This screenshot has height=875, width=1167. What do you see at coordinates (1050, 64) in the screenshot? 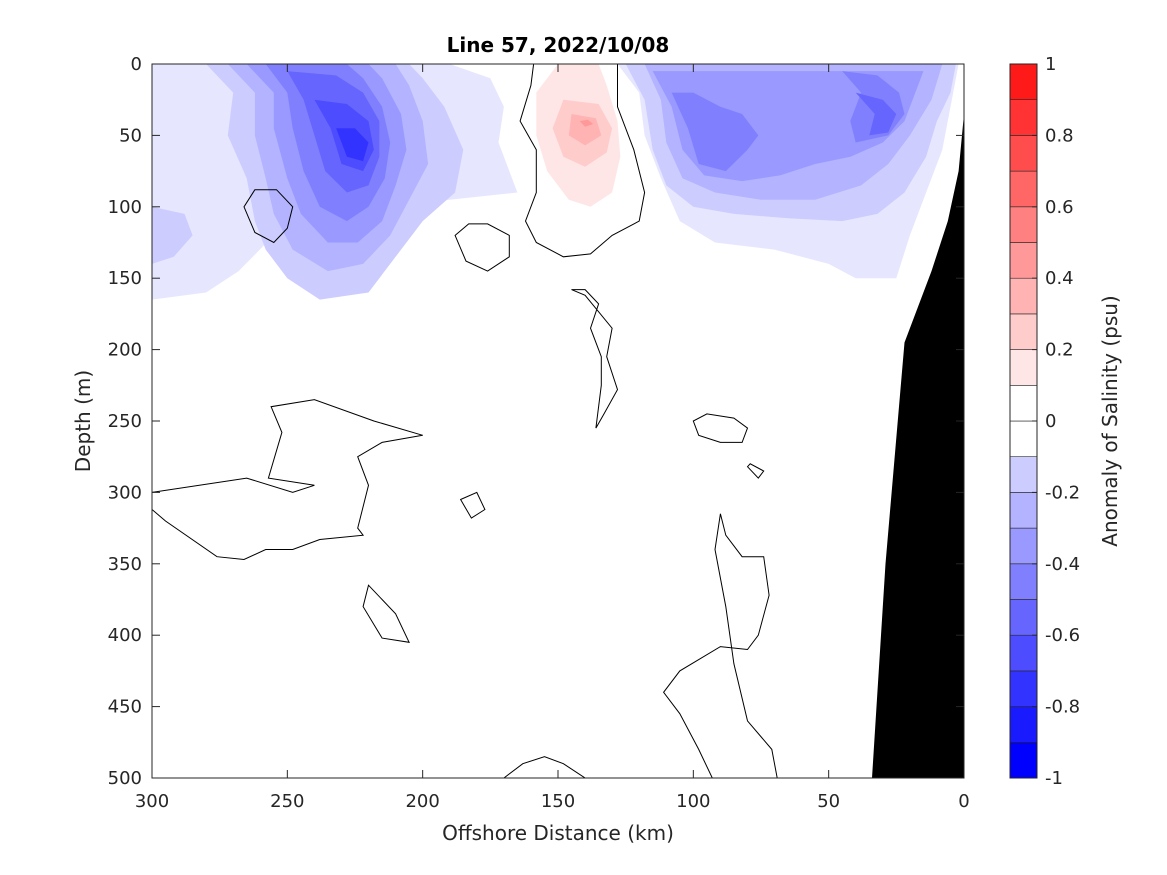
I see `colorbar-tick-label: 1` at bounding box center [1050, 64].